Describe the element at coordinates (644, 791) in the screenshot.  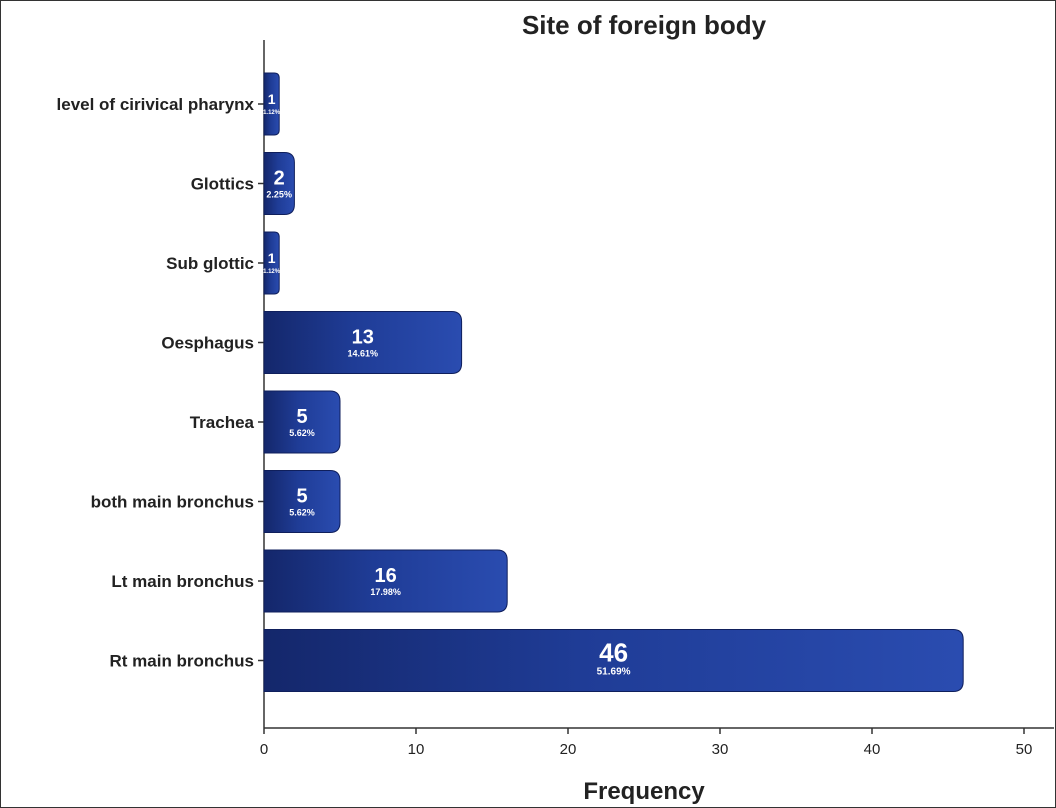
I see `x-axis-label: Frequency` at that location.